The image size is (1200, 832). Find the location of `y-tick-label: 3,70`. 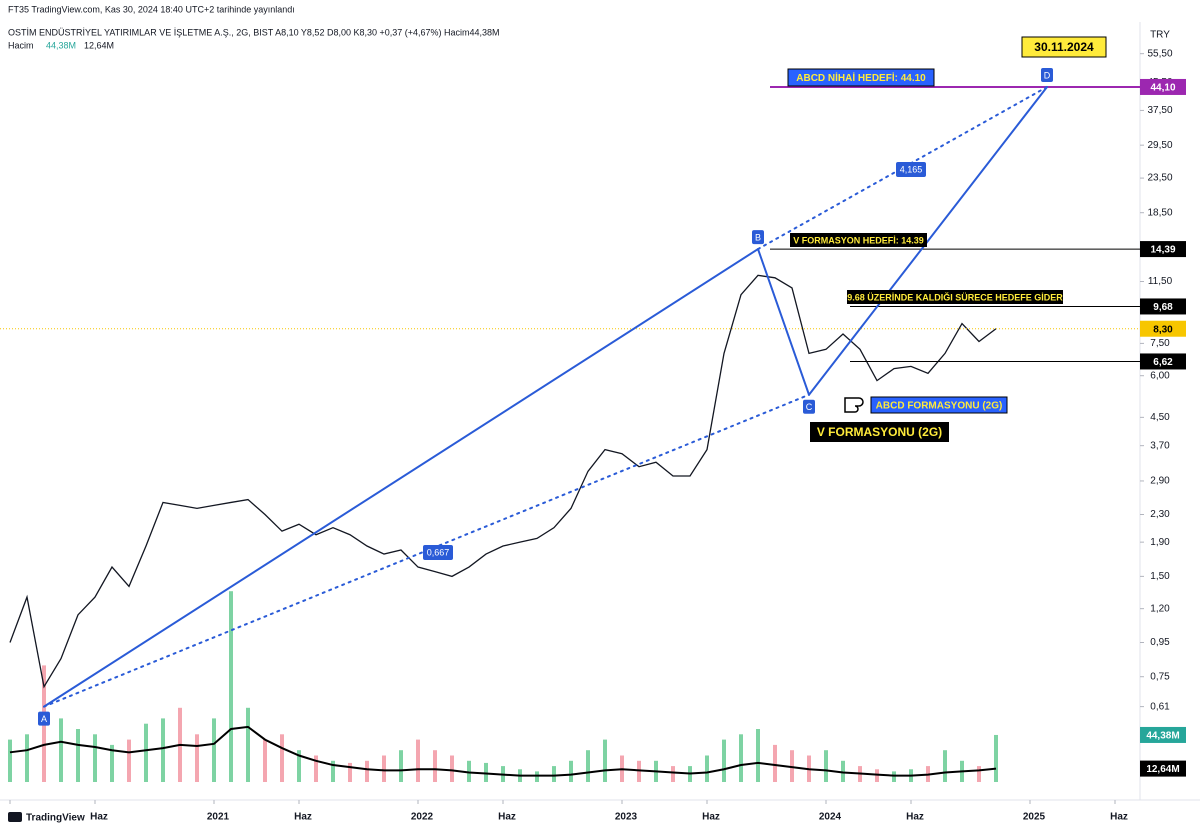

y-tick-label: 3,70 is located at coordinates (1160, 445).